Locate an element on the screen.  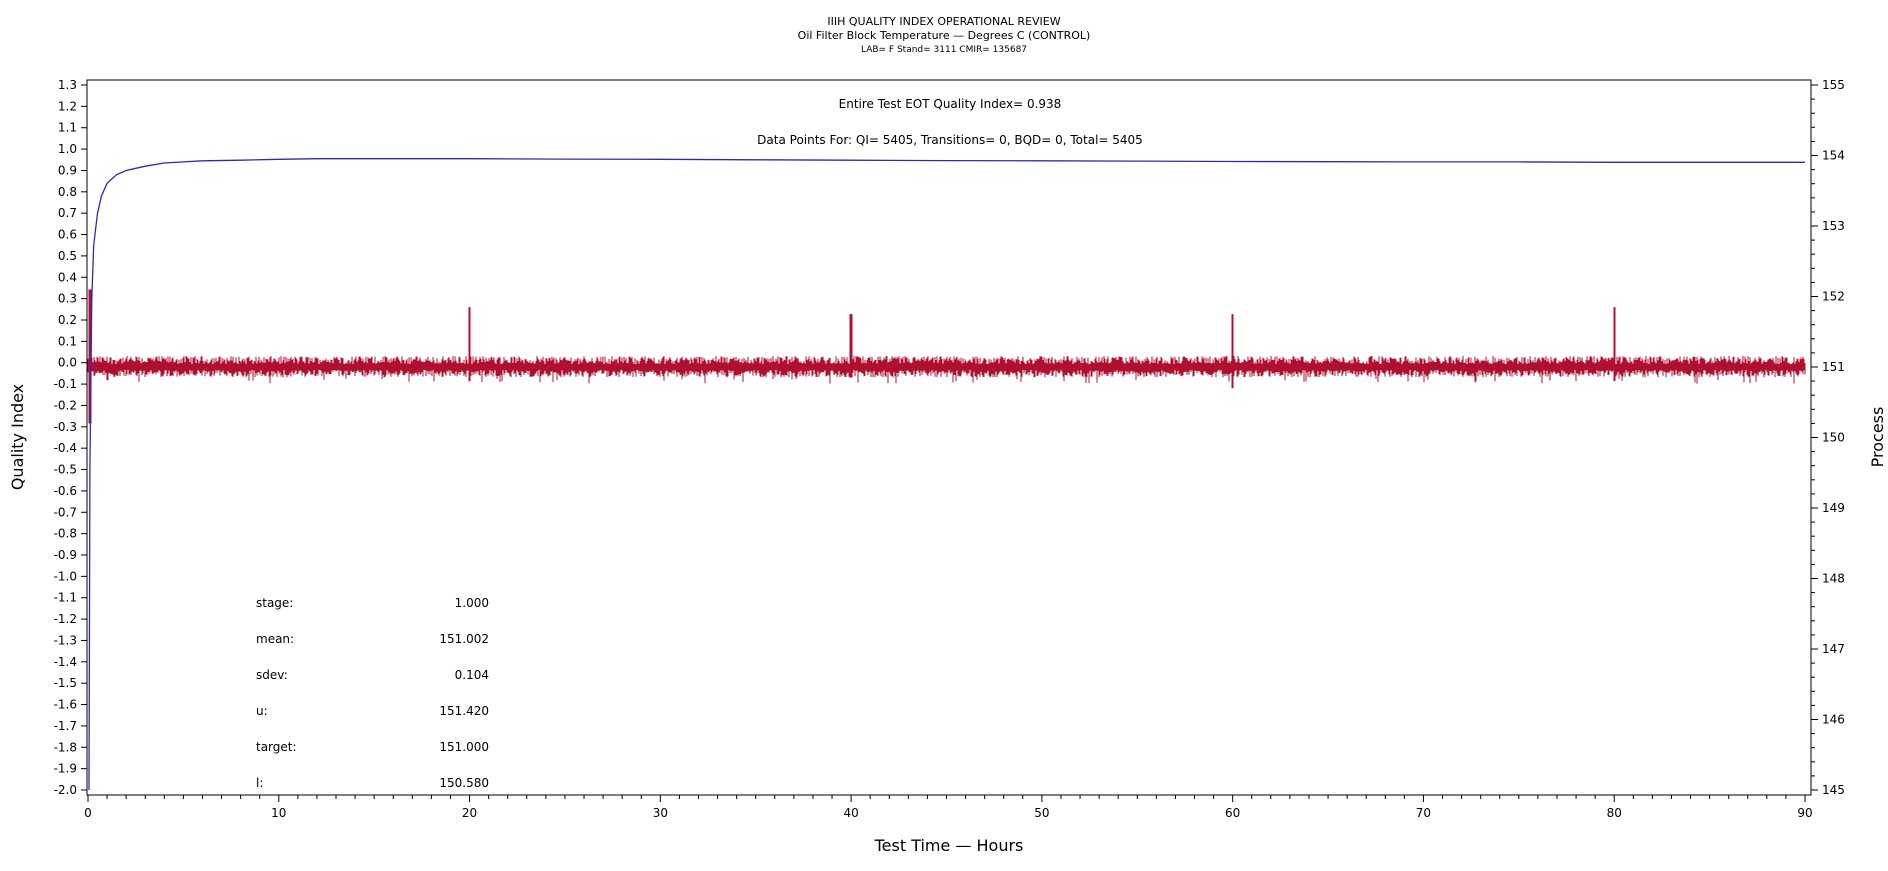
x-tick-label: 10 is located at coordinates (278, 813).